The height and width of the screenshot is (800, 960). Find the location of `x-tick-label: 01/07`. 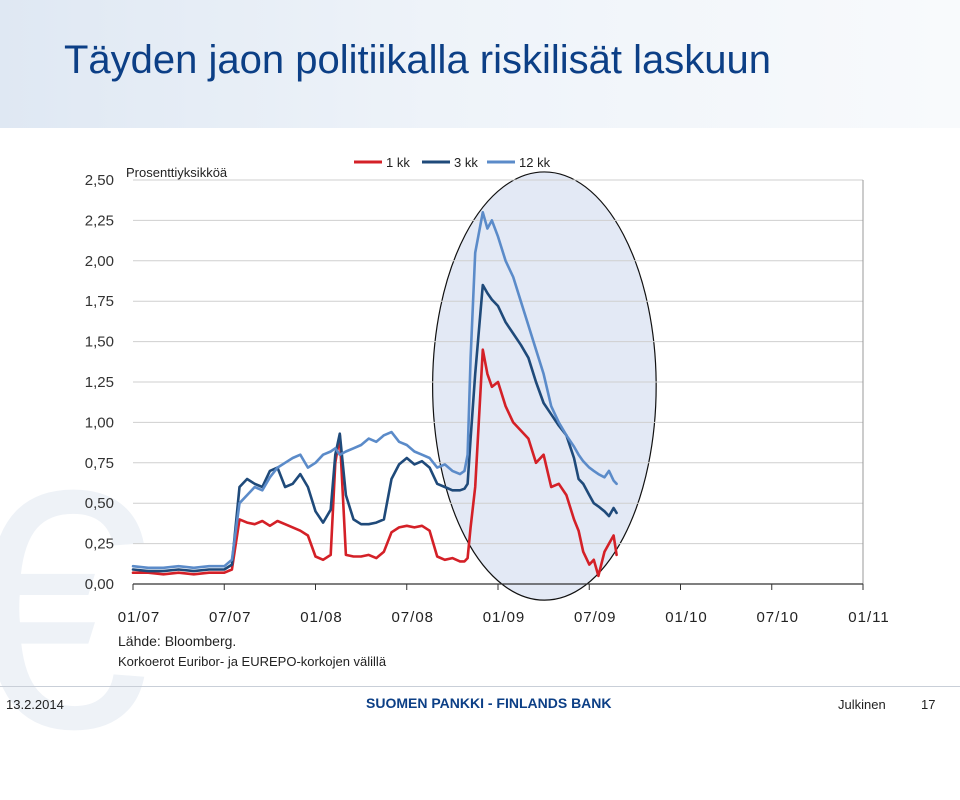

x-tick-label: 01/07 is located at coordinates (139, 617).